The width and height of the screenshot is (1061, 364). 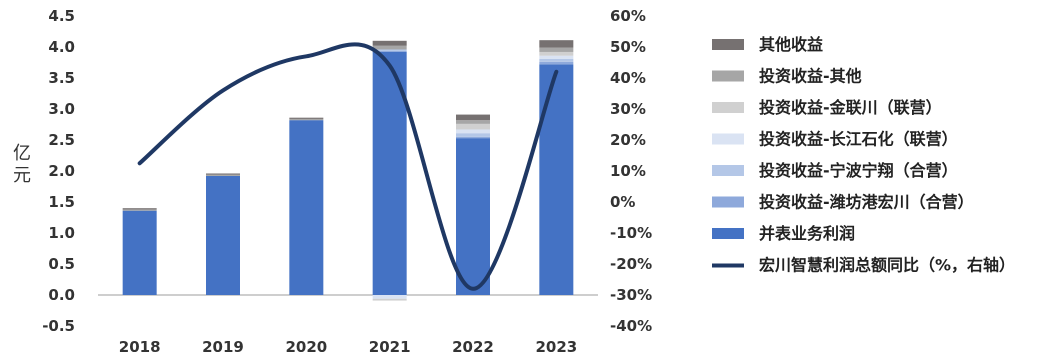 What do you see at coordinates (473, 347) in the screenshot?
I see `x-tick-label: 2022` at bounding box center [473, 347].